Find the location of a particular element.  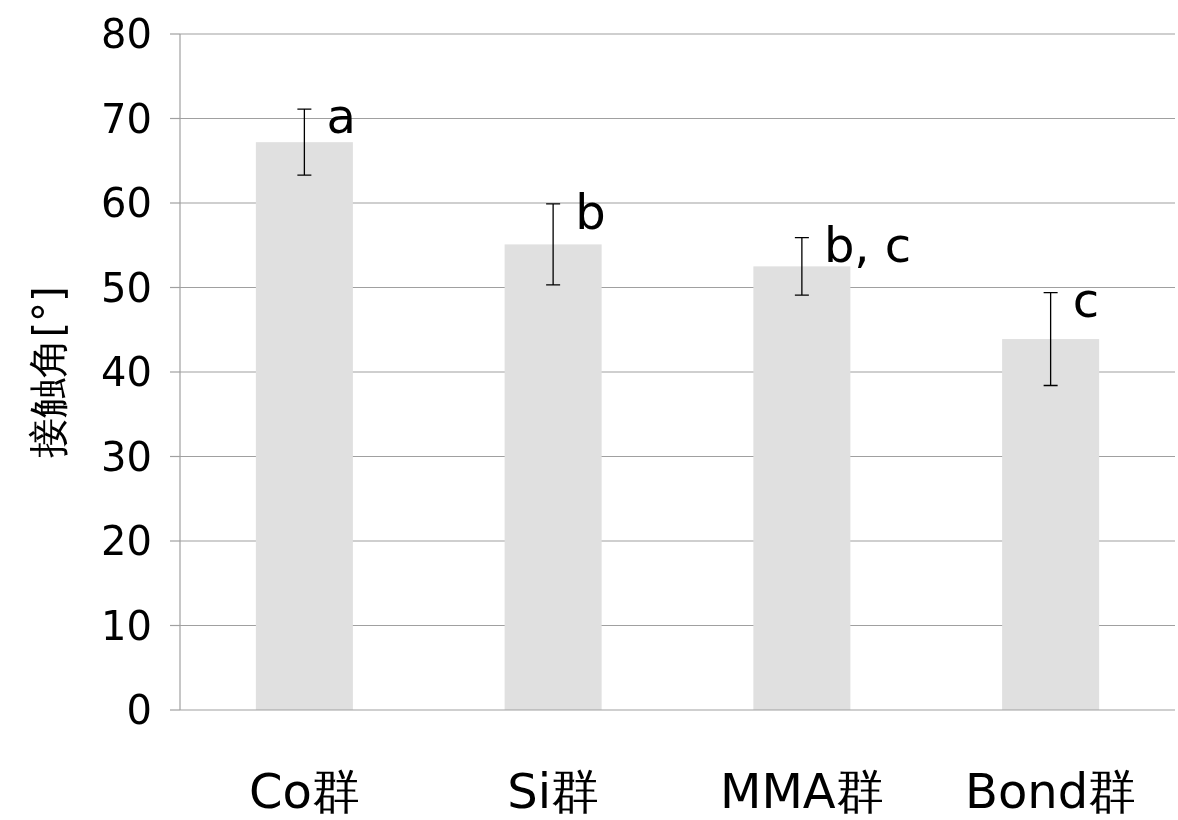

y-tick-label: 70 is located at coordinates (126, 118).